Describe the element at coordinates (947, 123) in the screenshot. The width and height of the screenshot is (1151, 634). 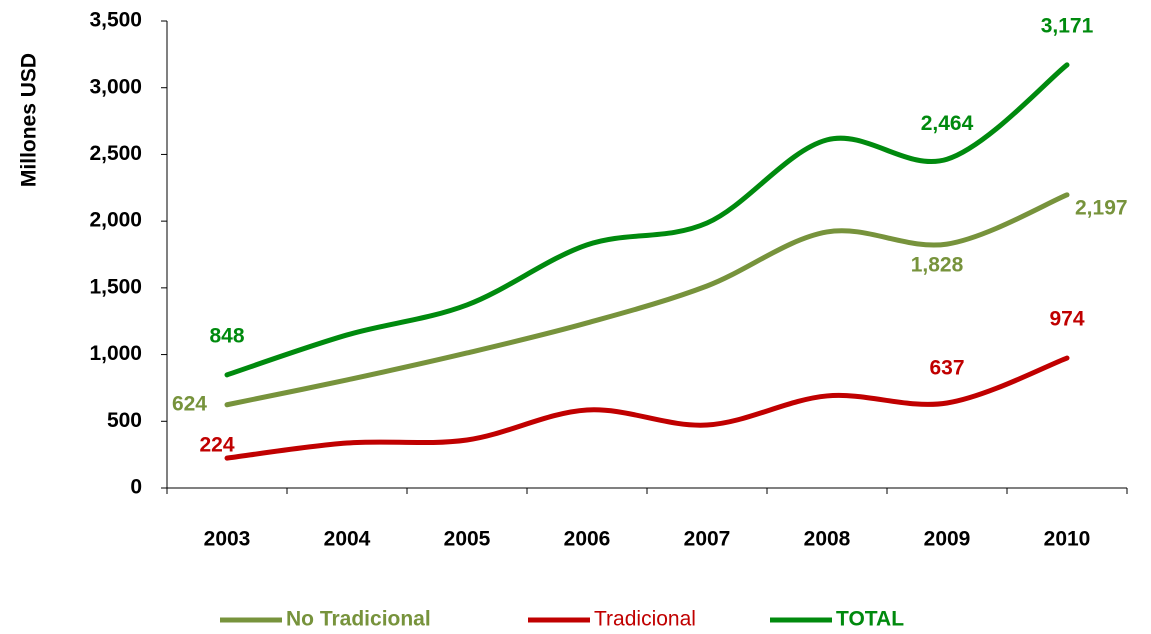
I see `data-label: 2,464` at that location.